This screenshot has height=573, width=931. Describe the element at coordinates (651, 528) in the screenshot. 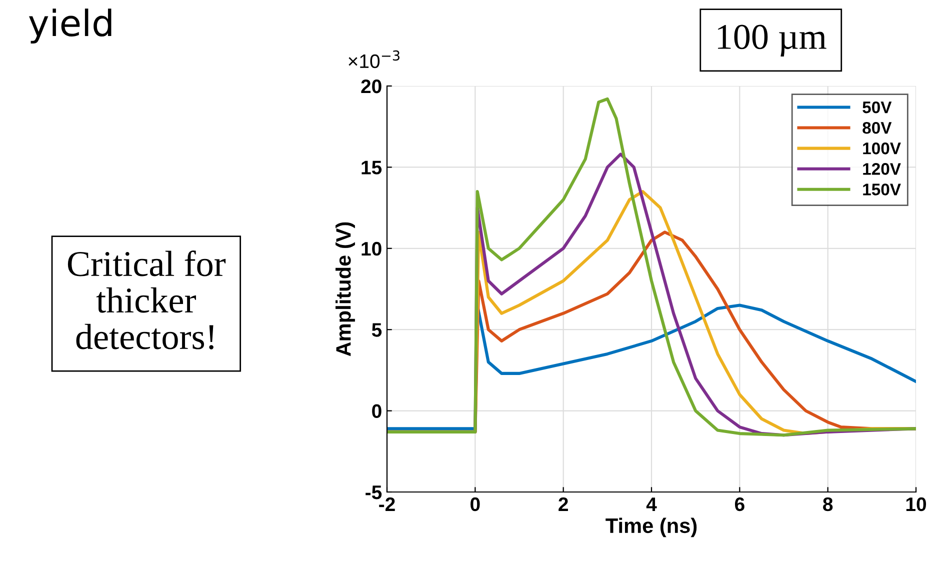

I see `x-axis-title: Time (ns)` at that location.